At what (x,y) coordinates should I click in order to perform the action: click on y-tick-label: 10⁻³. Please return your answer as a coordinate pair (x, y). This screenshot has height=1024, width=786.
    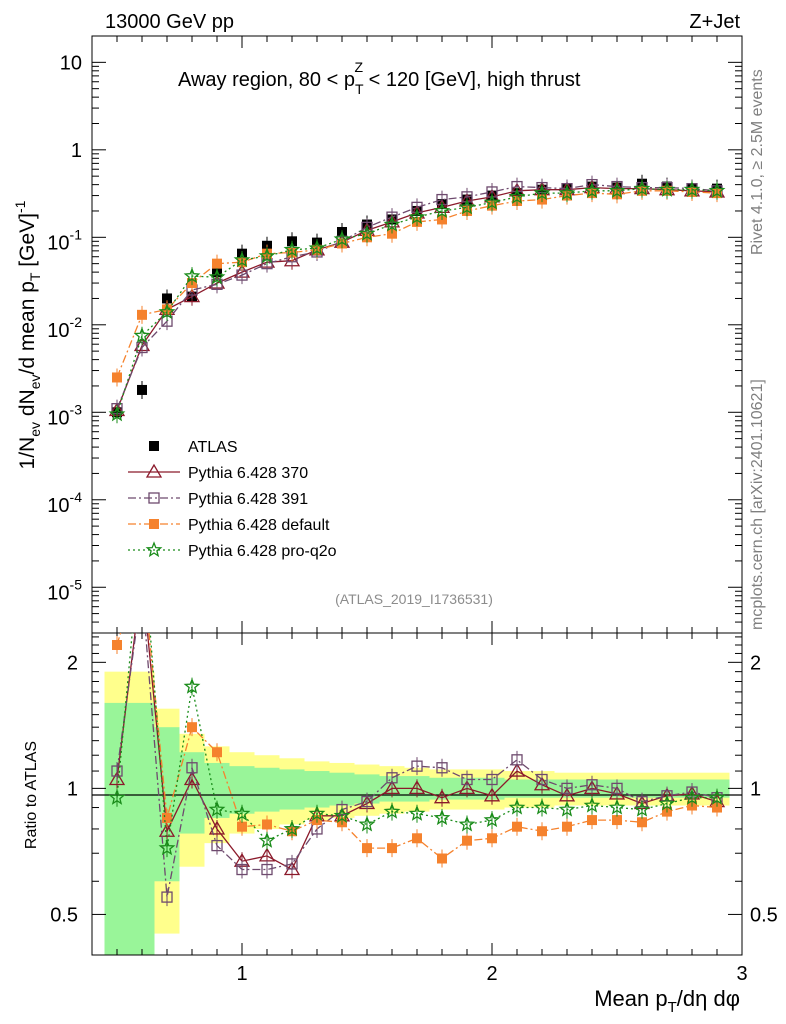
    Looking at the image, I should click on (64, 415).